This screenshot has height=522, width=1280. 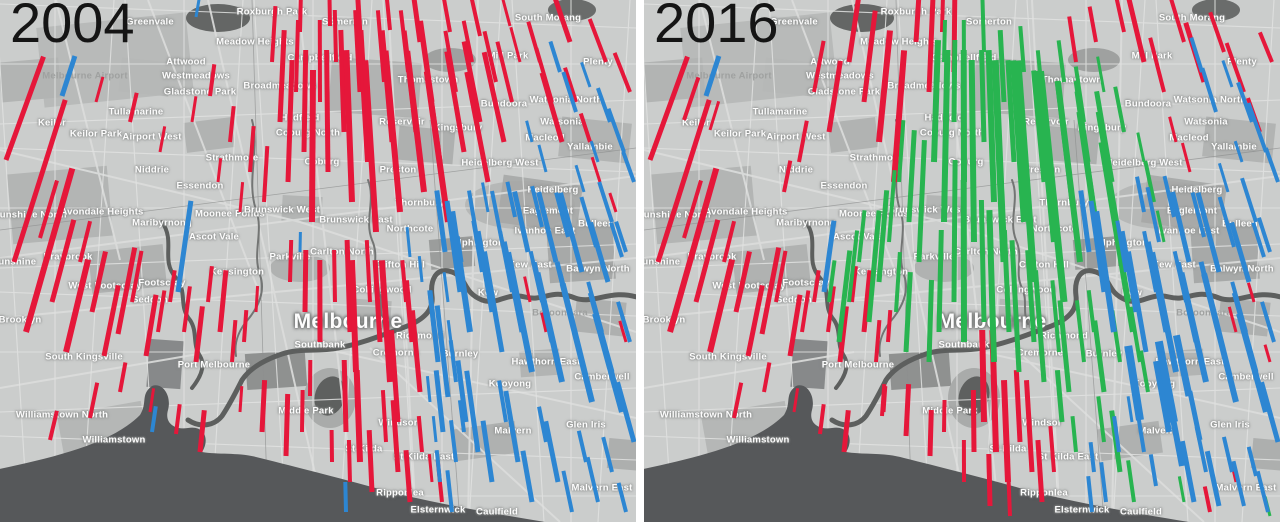 What do you see at coordinates (72, 27) in the screenshot?
I see `year-label: 2004` at bounding box center [72, 27].